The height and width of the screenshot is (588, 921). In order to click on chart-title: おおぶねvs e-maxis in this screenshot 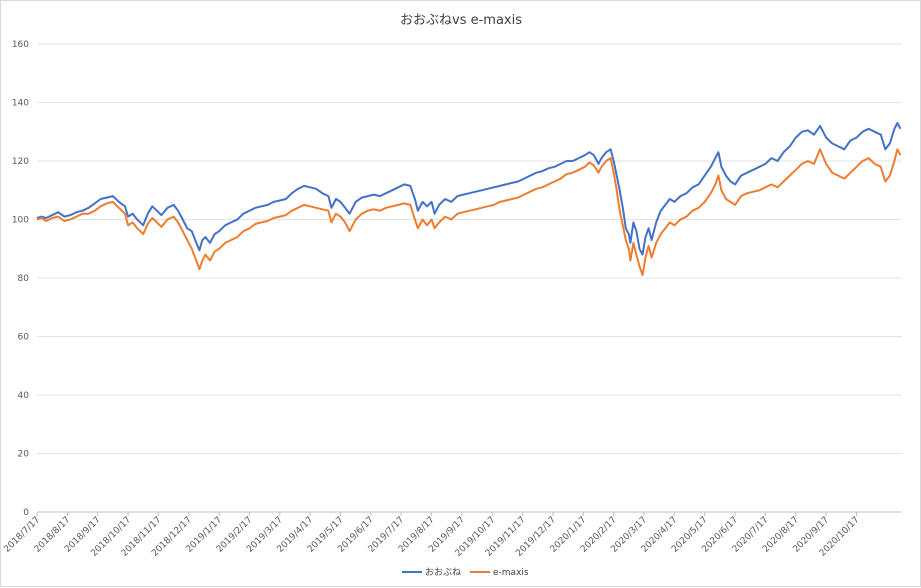, I will do `click(461, 20)`.